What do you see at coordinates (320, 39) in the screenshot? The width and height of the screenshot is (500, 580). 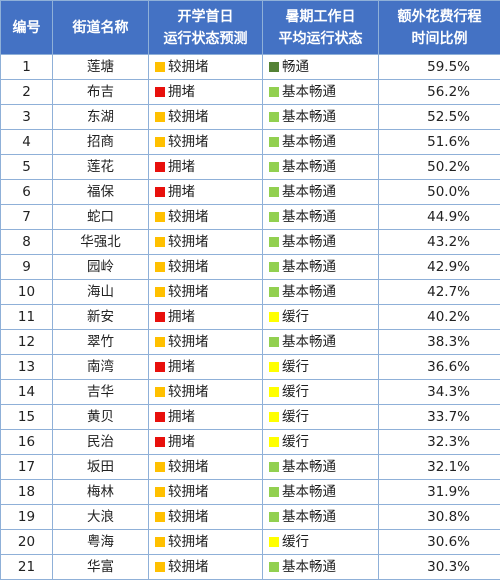 I see `header-summer-line2: 平均运行状态` at bounding box center [320, 39].